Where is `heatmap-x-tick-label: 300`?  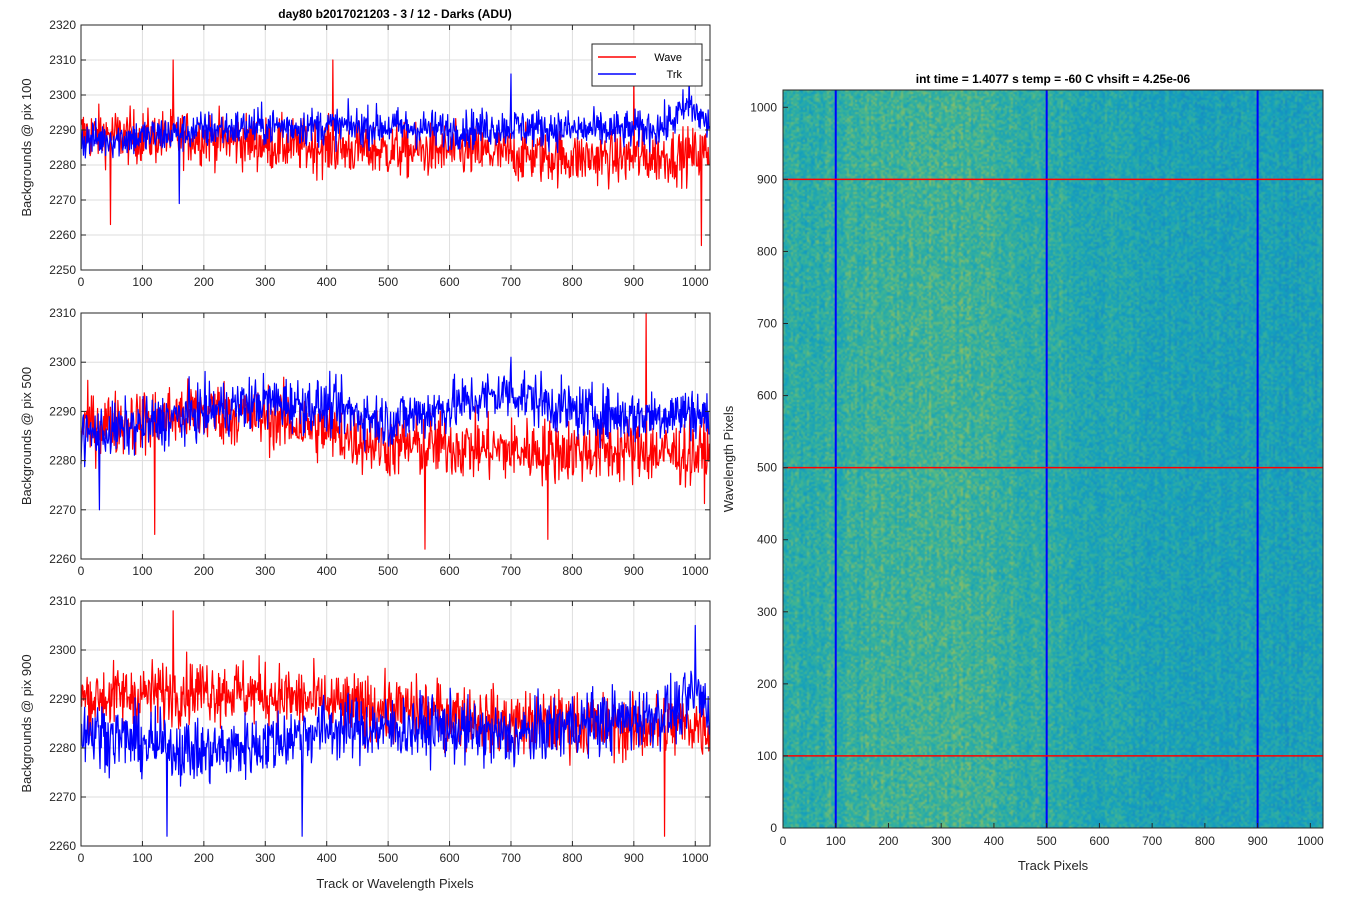 heatmap-x-tick-label: 300 is located at coordinates (941, 841).